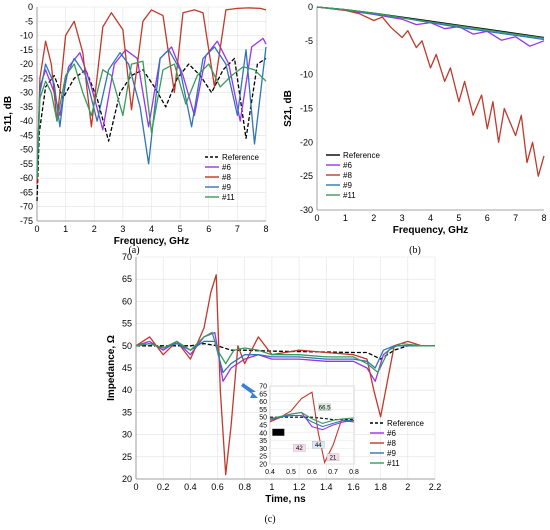  I want to click on inset-x-tick-label: 0.6, so click(312, 472).